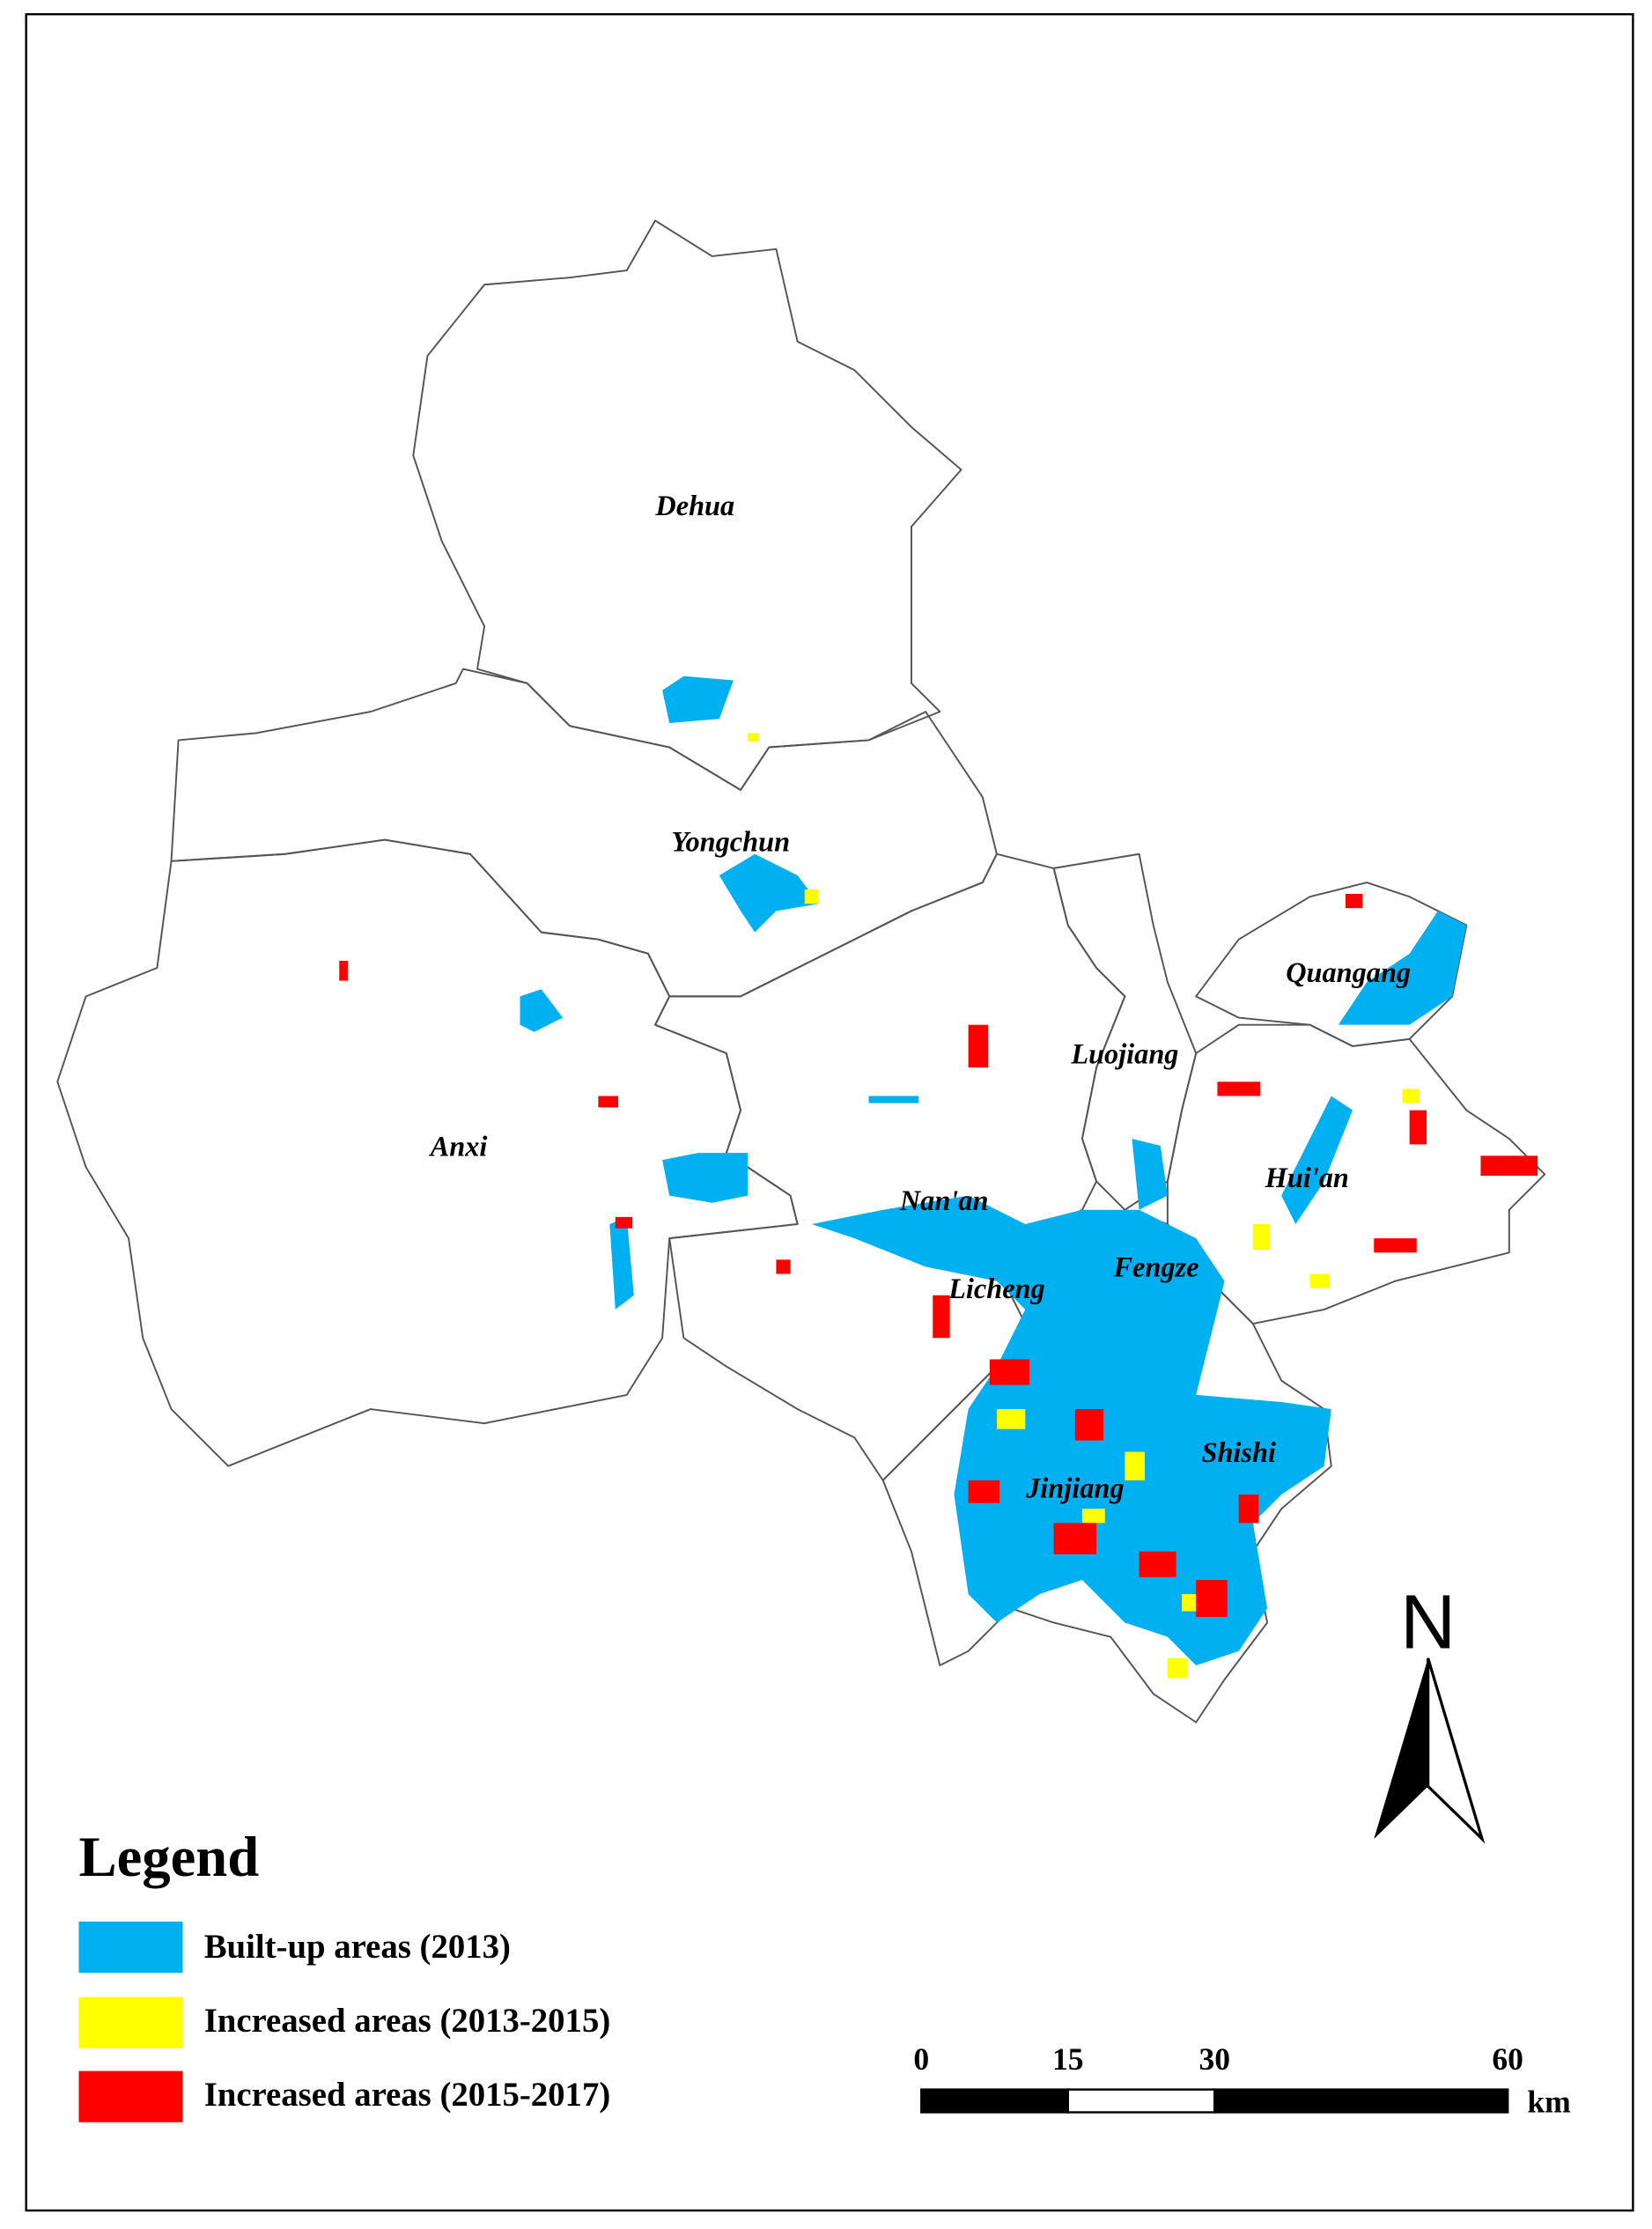 The height and width of the screenshot is (2229, 1652). I want to click on region-label: Yongchun, so click(730, 841).